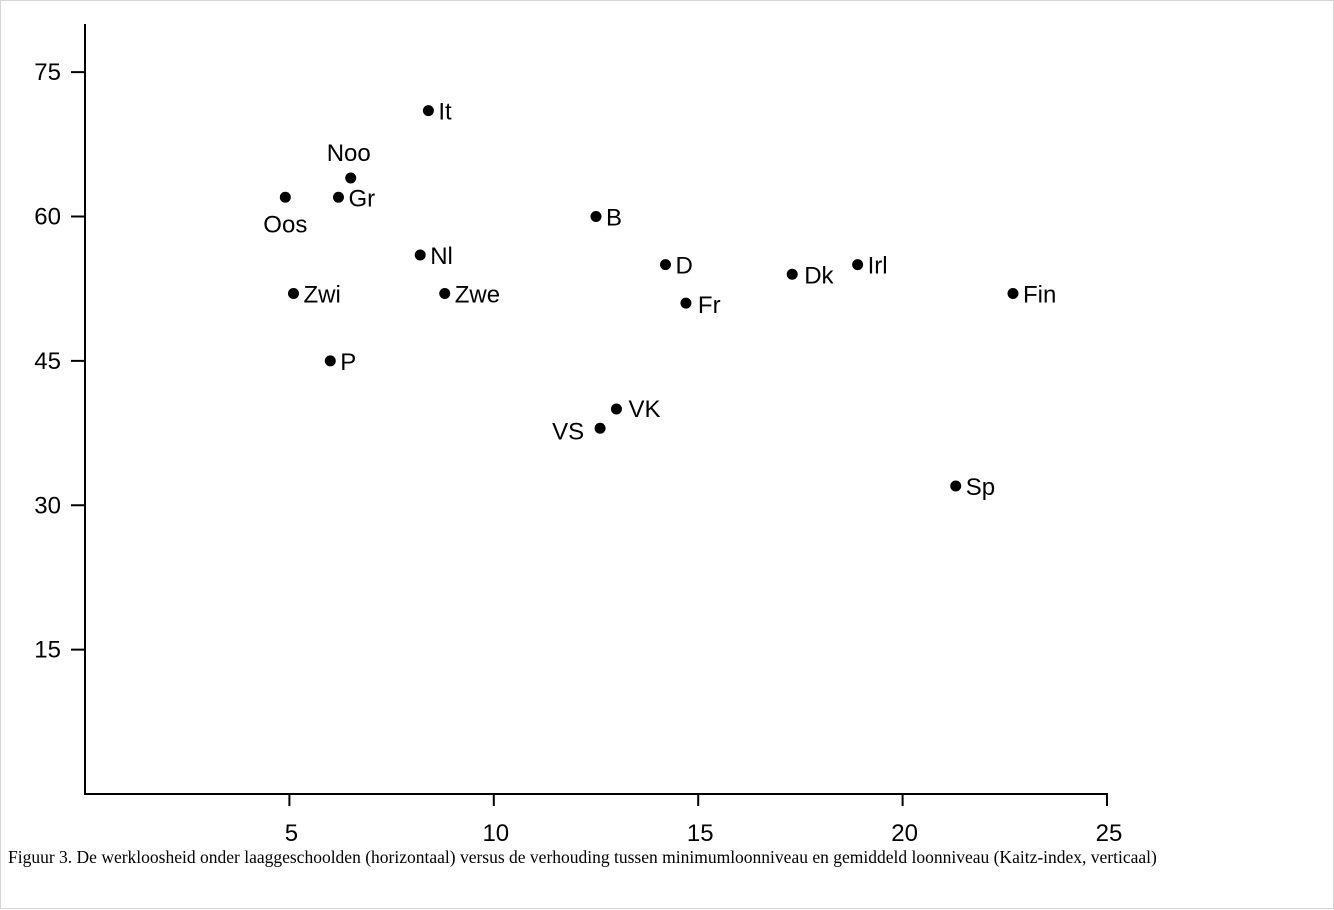 The image size is (1334, 910). What do you see at coordinates (878, 266) in the screenshot?
I see `point-label: Irl` at bounding box center [878, 266].